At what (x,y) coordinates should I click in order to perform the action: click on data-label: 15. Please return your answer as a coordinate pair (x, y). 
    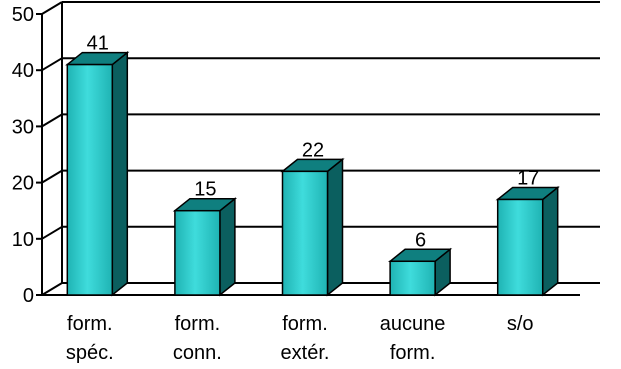
    Looking at the image, I should click on (205, 190).